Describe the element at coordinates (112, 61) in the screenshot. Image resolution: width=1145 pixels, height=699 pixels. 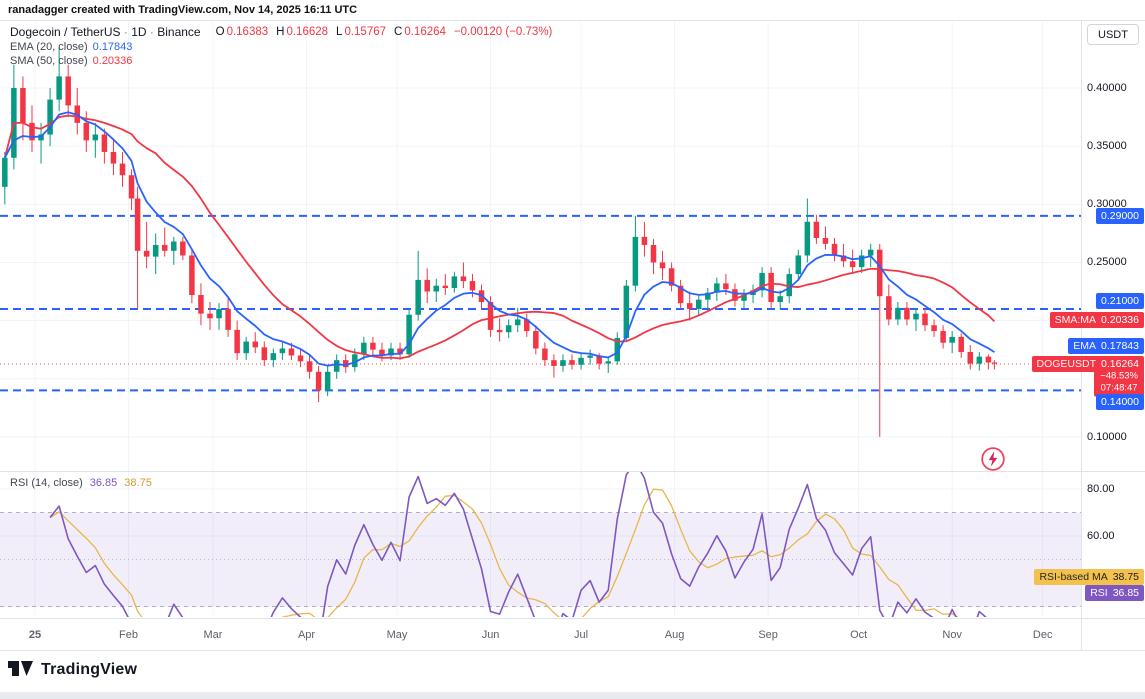
I see `sma-indicator-value: 0.20336` at that location.